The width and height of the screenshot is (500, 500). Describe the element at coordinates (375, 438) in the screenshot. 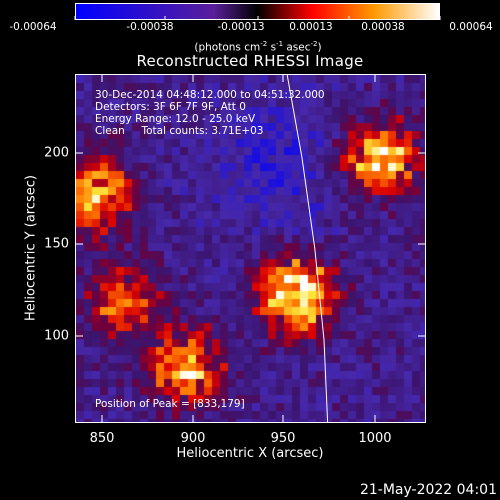

I see `x-tick-label: 1000` at that location.